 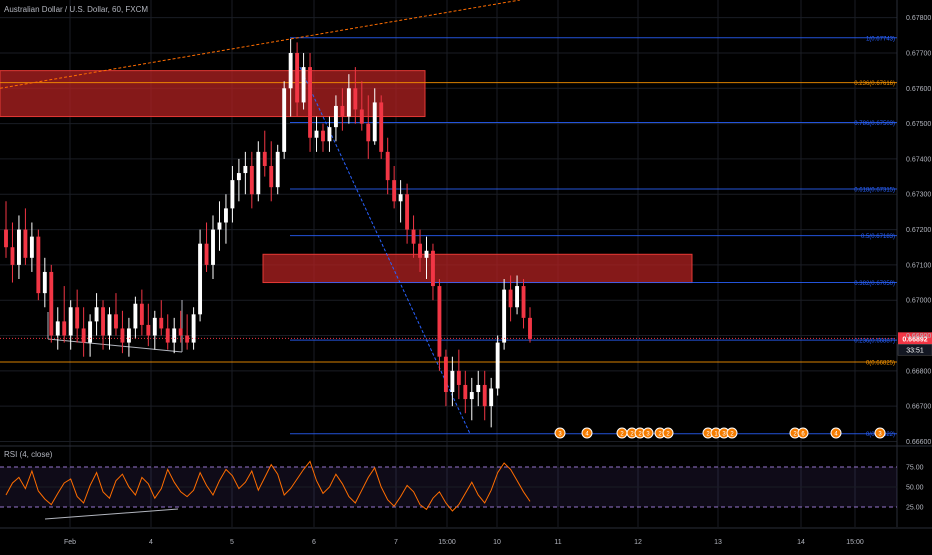 What do you see at coordinates (918, 442) in the screenshot?
I see `price-axis-tick: 0.66600` at bounding box center [918, 442].